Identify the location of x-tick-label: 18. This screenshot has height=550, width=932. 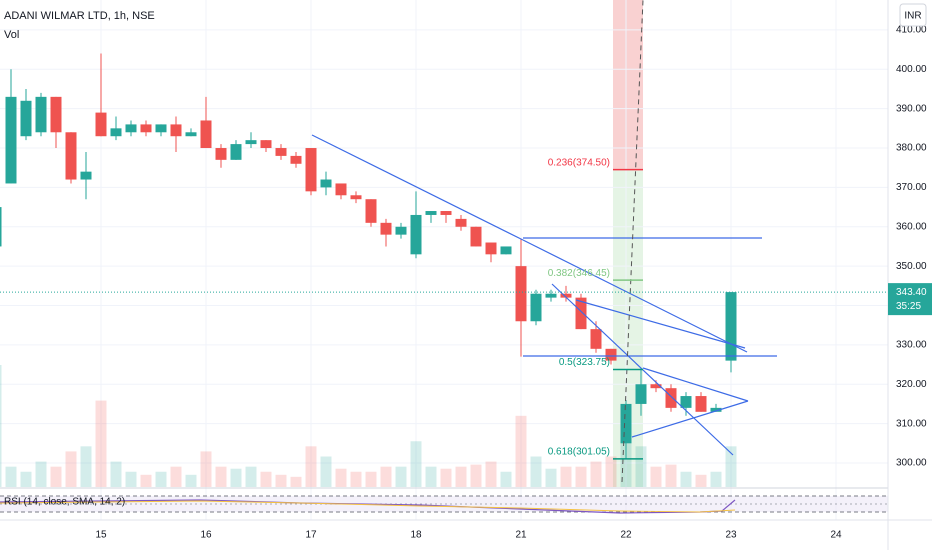
(416, 535).